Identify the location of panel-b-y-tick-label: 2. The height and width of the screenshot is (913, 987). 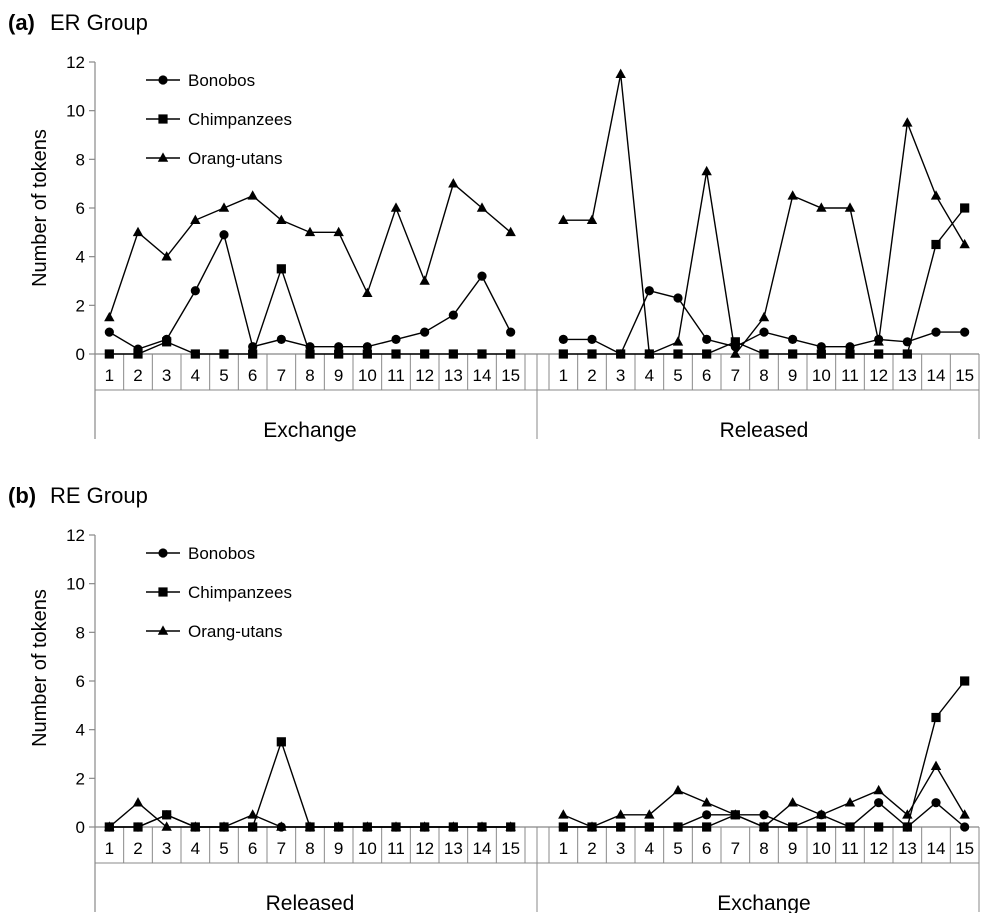
(80, 778).